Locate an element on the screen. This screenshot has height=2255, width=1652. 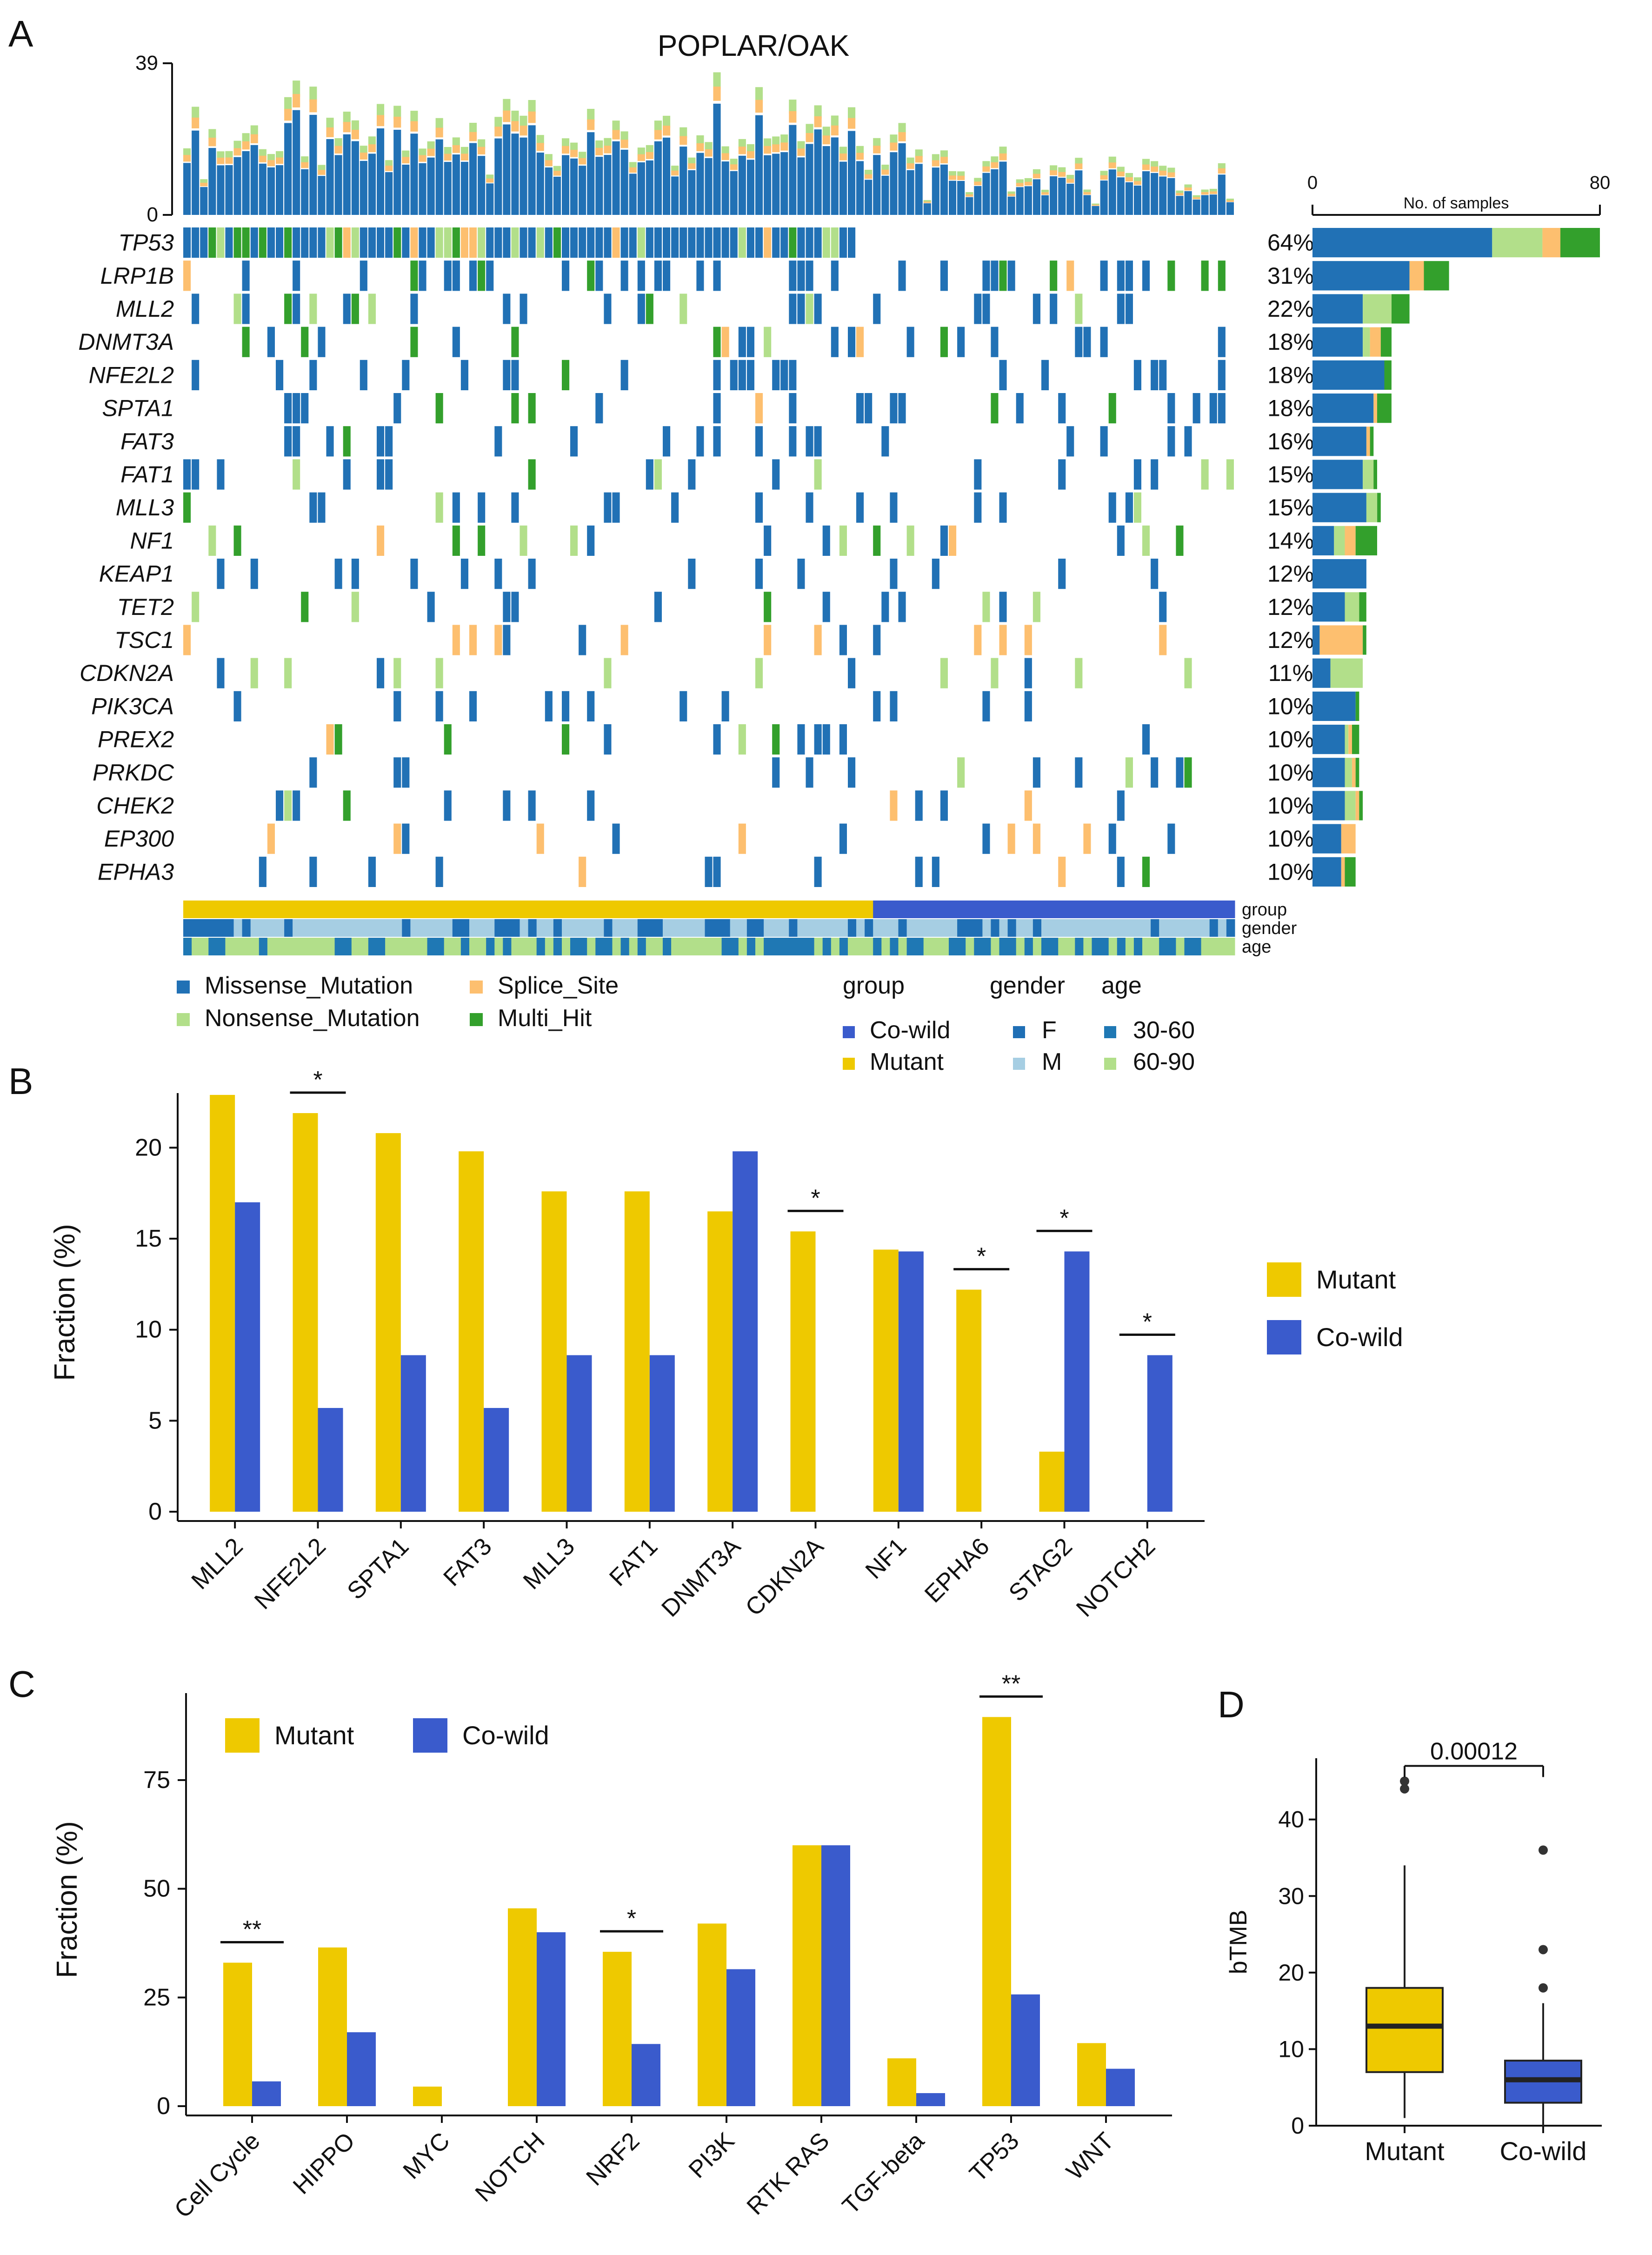
bar-cowild is located at coordinates (745, 1331).